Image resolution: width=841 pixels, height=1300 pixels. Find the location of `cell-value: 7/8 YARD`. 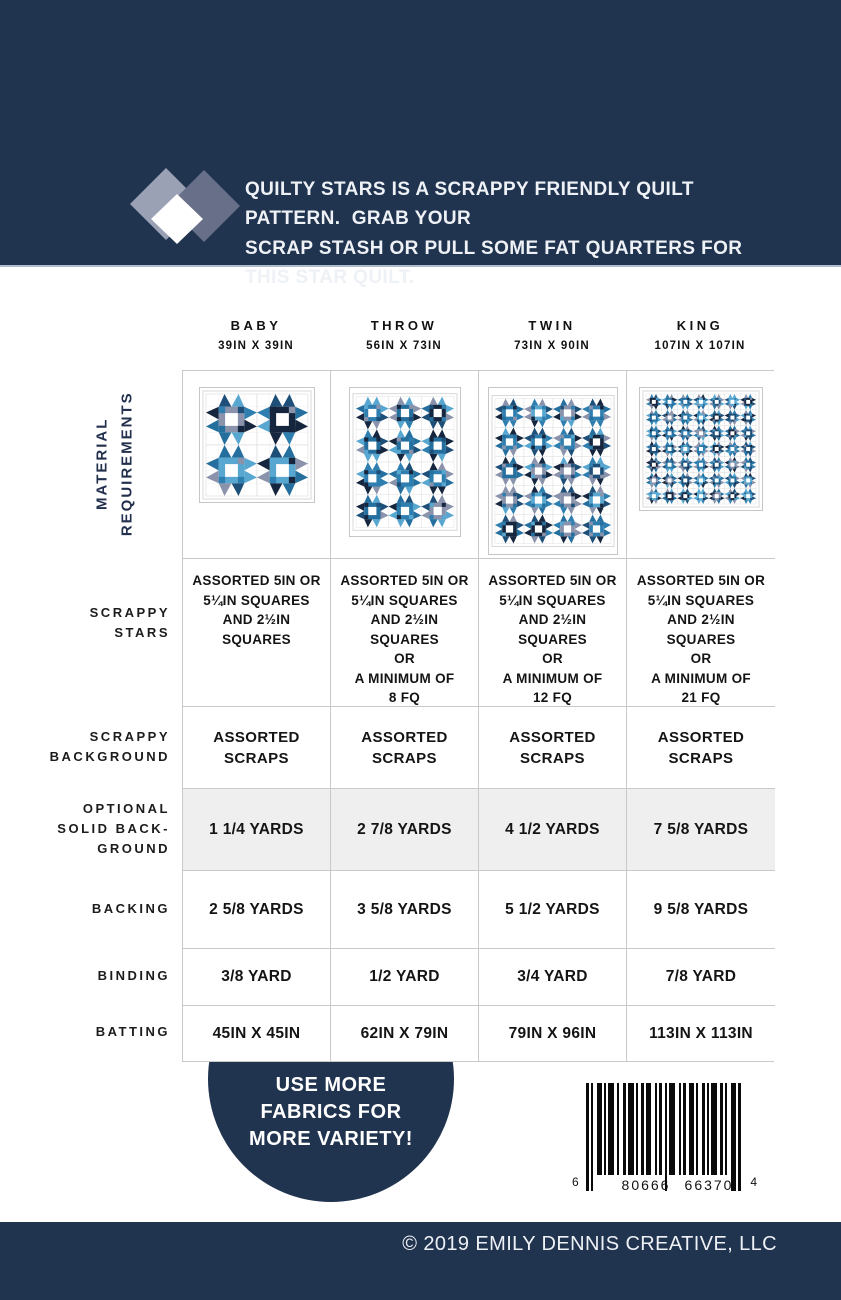

cell-value: 7/8 YARD is located at coordinates (701, 976).